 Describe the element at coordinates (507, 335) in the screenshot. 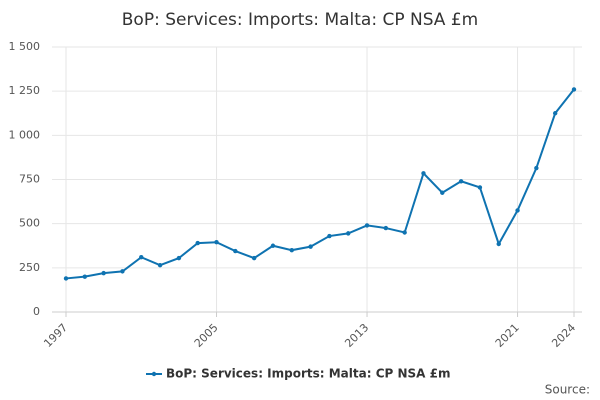

I see `x-tick-label: 2021` at that location.